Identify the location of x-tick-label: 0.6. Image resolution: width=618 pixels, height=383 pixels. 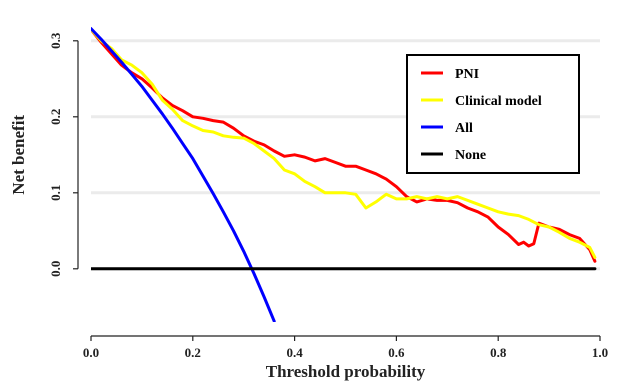
(396, 352).